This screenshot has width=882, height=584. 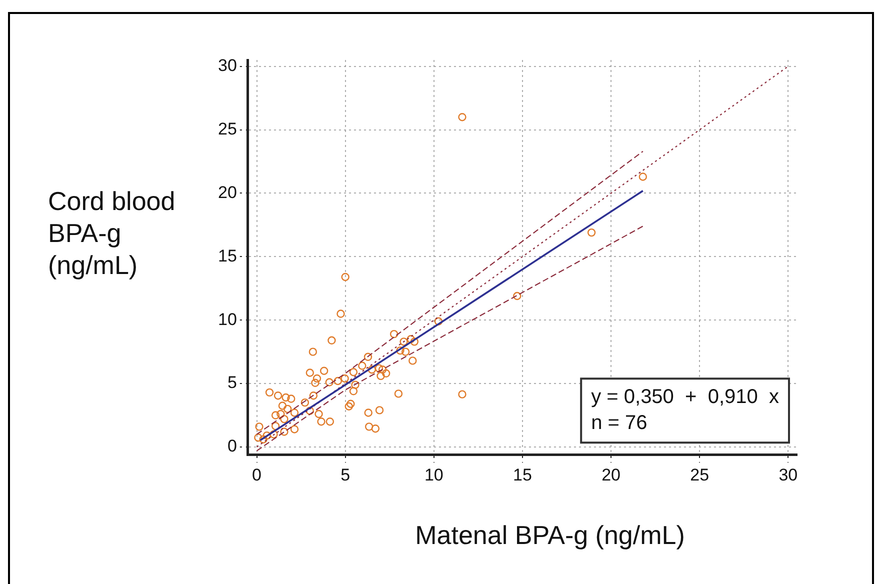 What do you see at coordinates (227, 66) in the screenshot?
I see `y-tick-label: 30` at bounding box center [227, 66].